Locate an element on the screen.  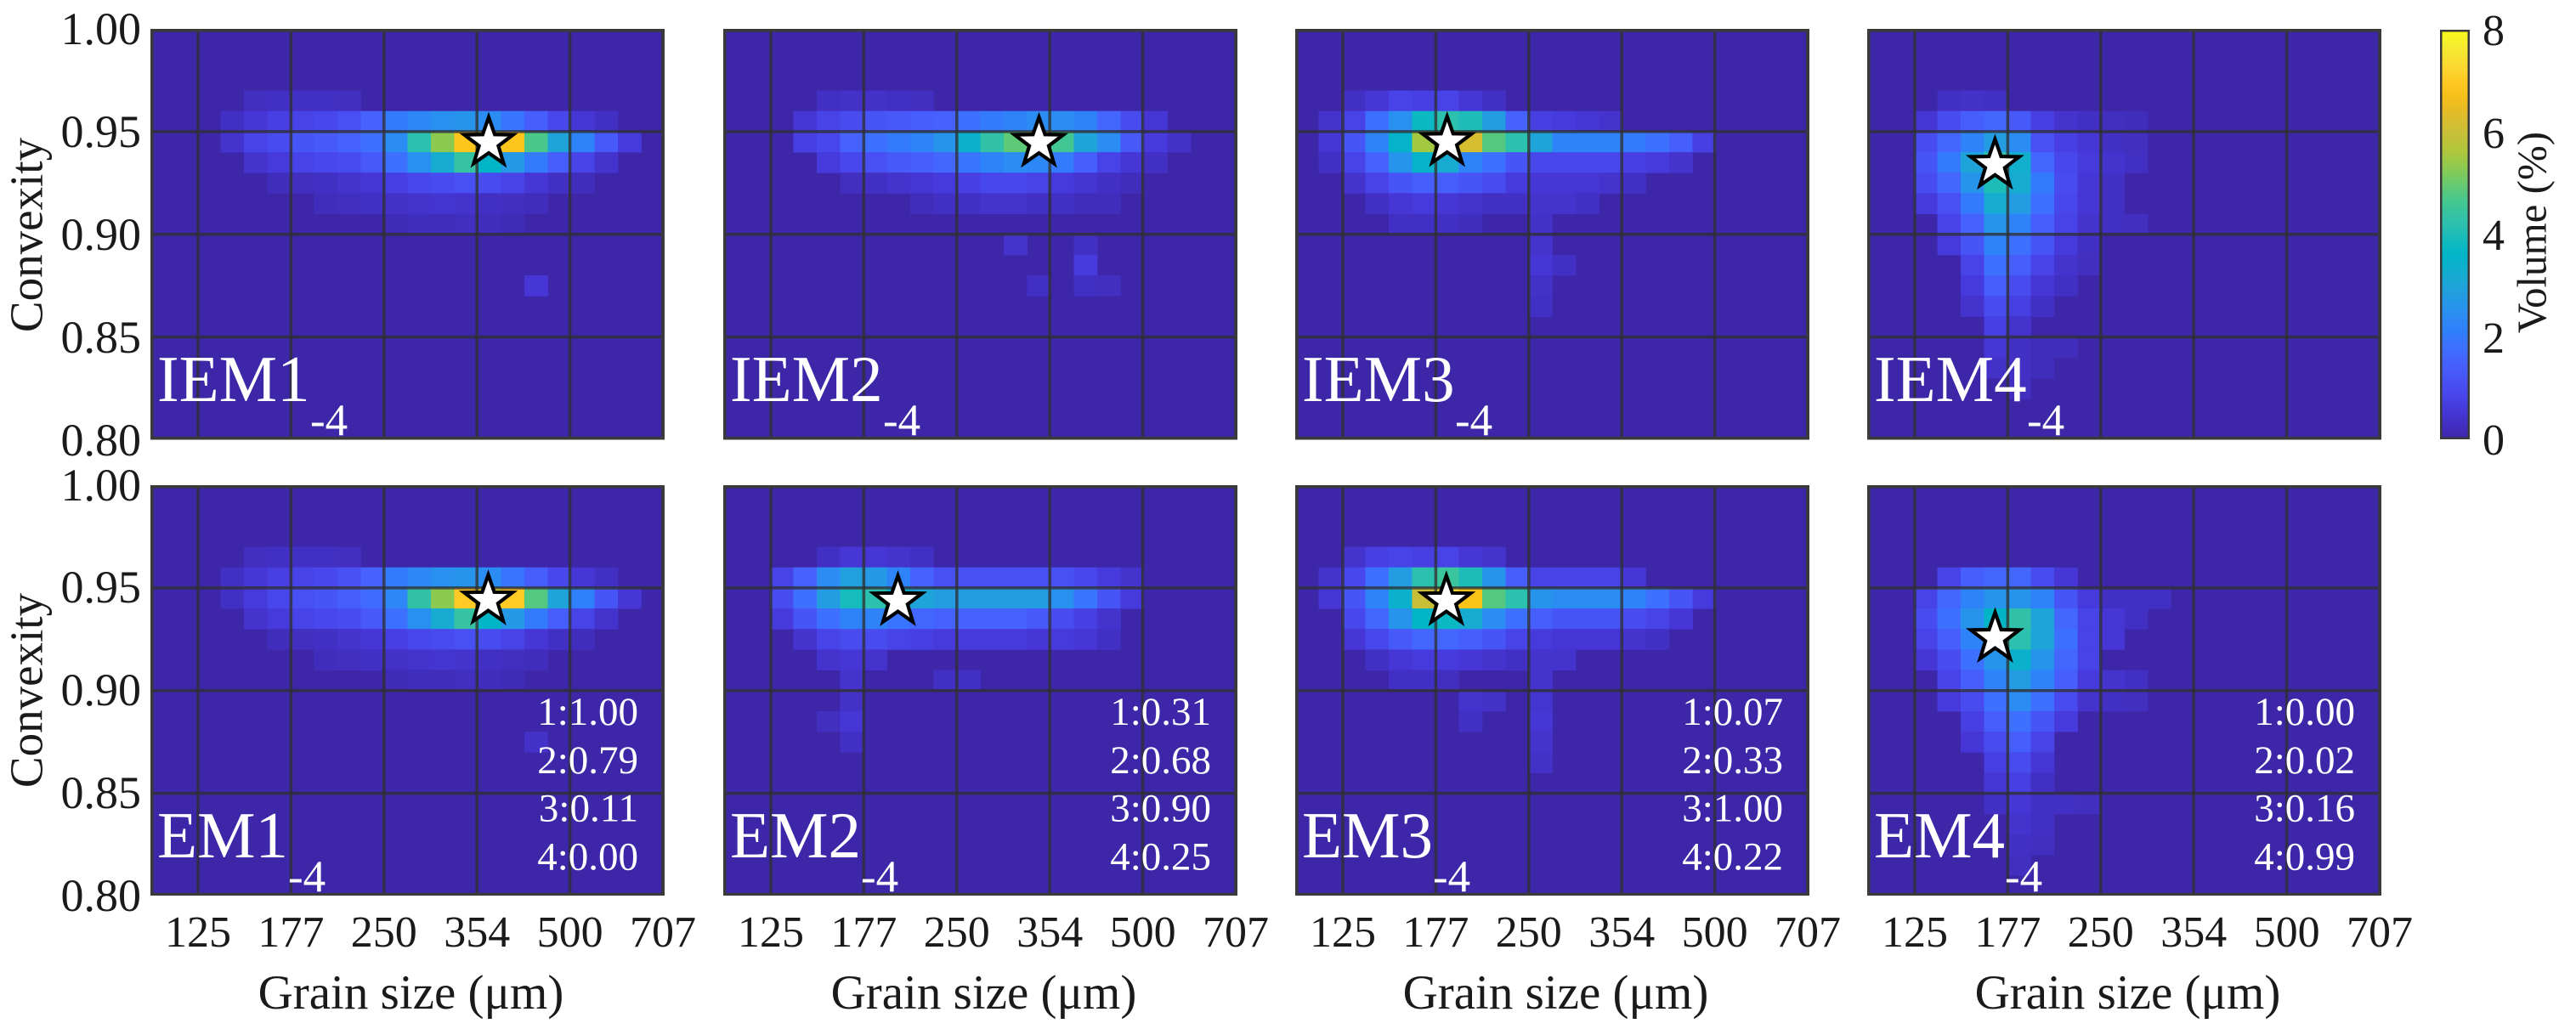
svg-text: IEM1 is located at coordinates (233, 379).